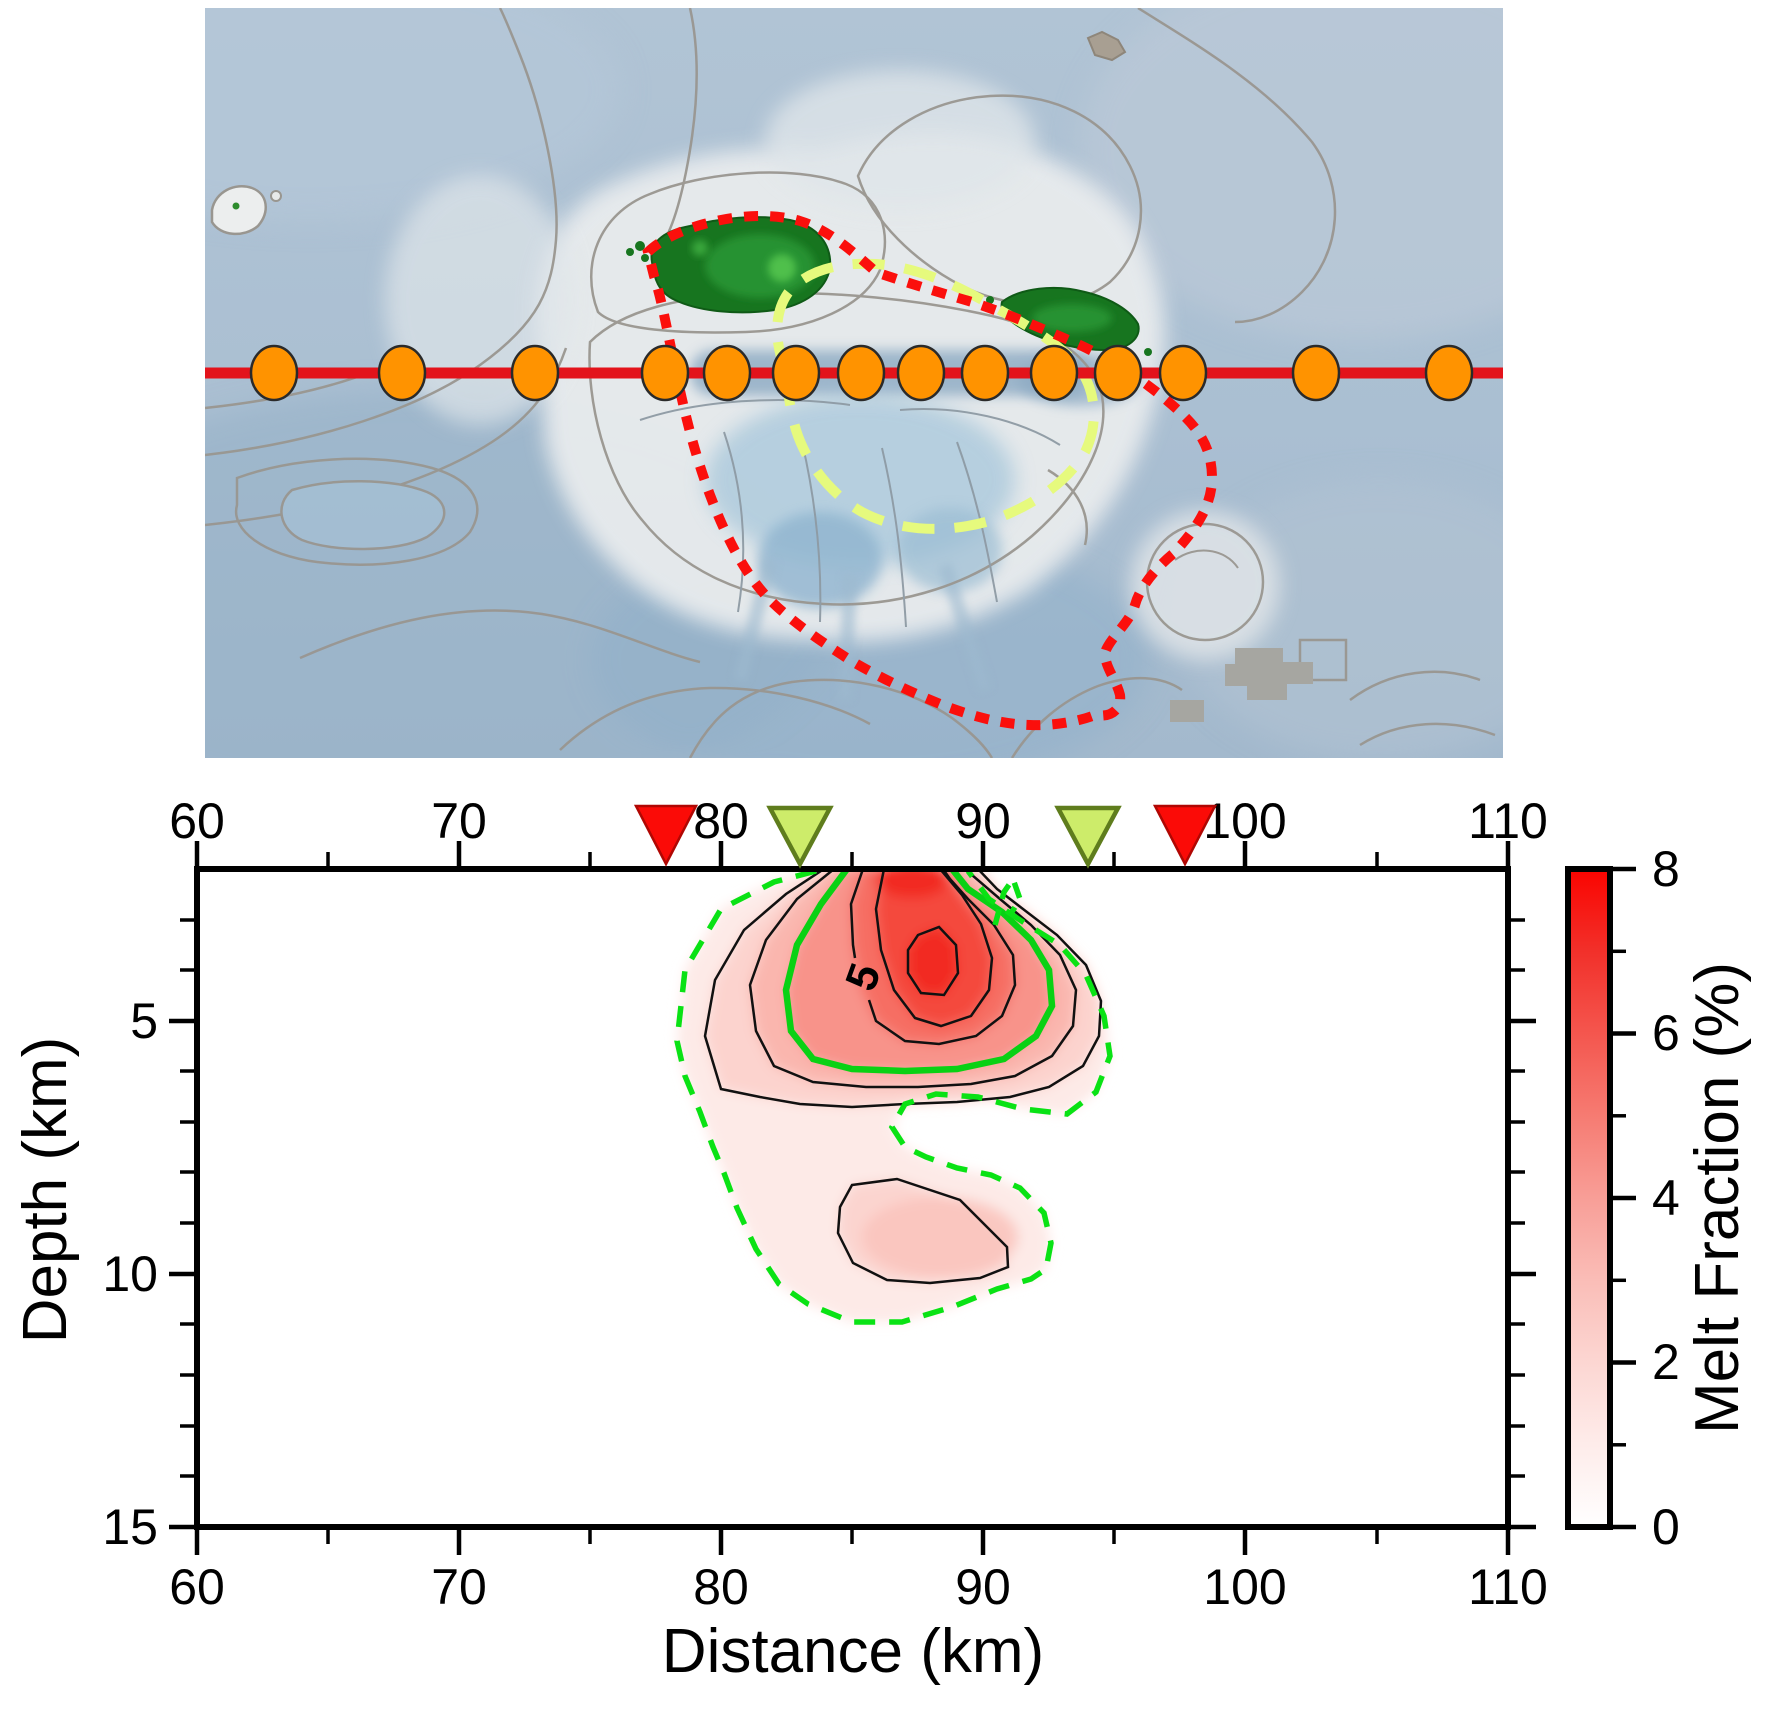  Describe the element at coordinates (857, 914) in the screenshot. I see `contour-5pct-upper` at that location.